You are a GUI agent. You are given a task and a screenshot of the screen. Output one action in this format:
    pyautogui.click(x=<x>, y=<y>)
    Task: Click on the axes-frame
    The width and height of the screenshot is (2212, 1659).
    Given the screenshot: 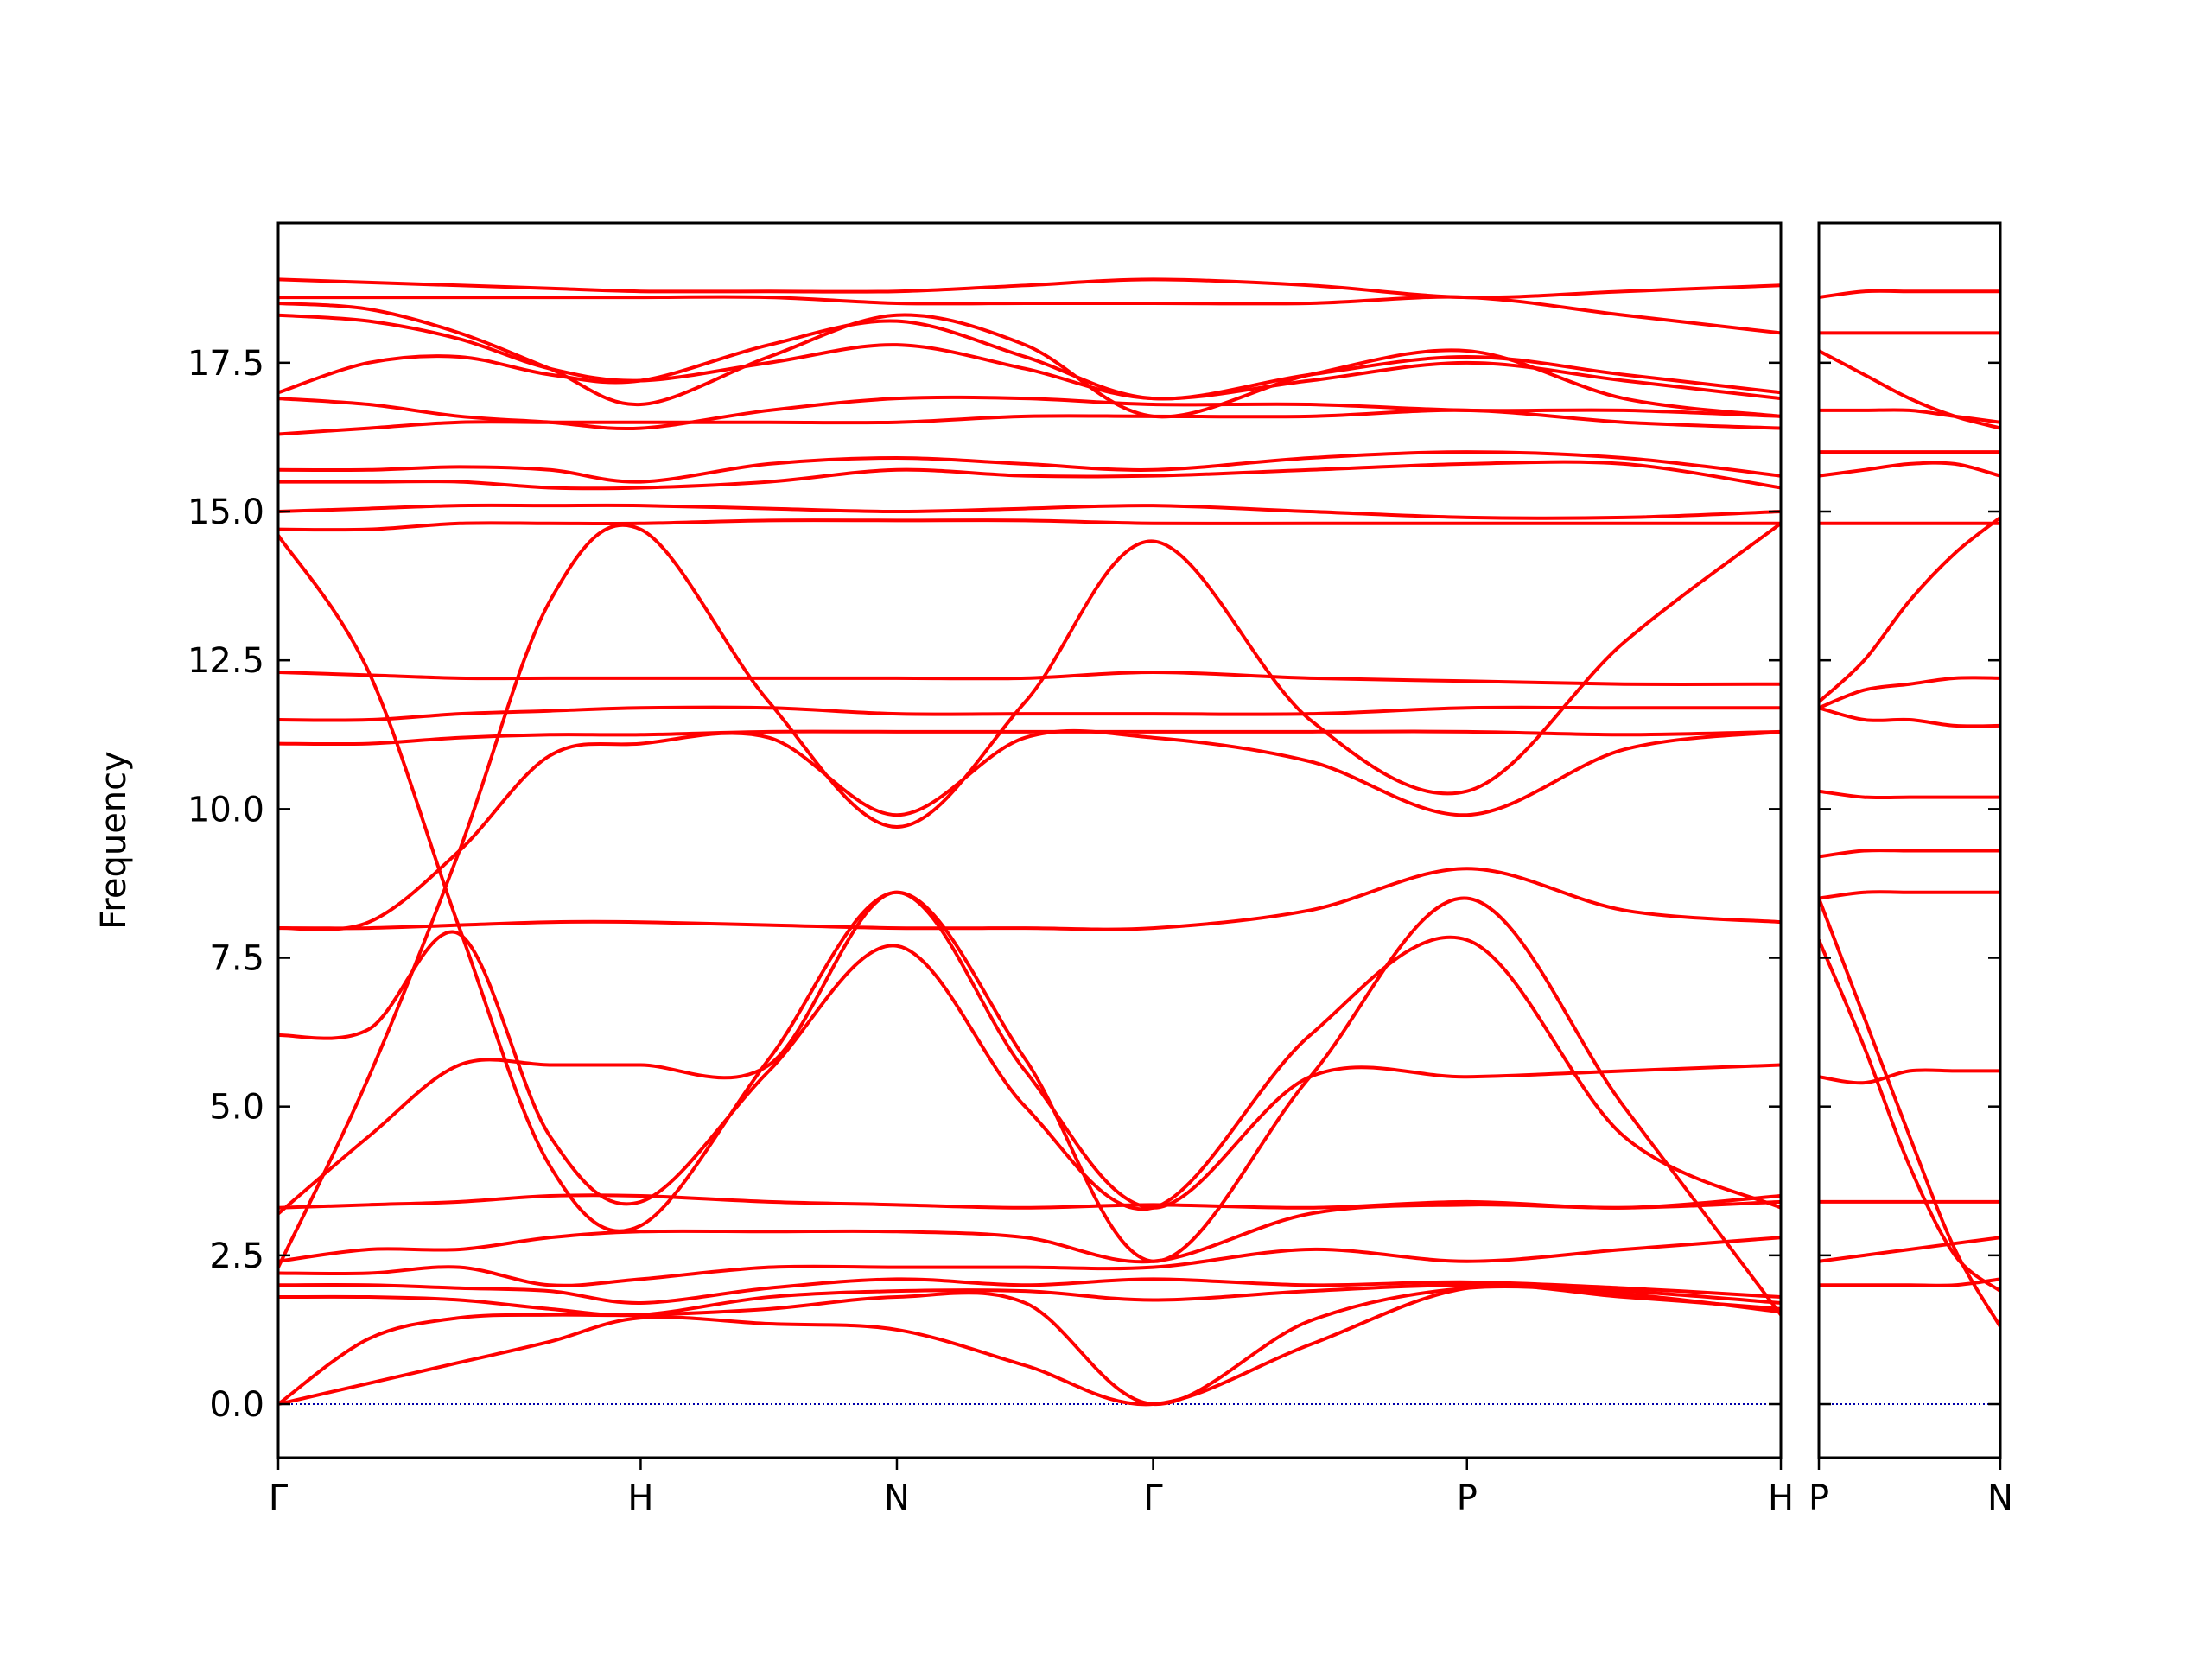 What is the action you would take?
    pyautogui.click(x=1909, y=840)
    